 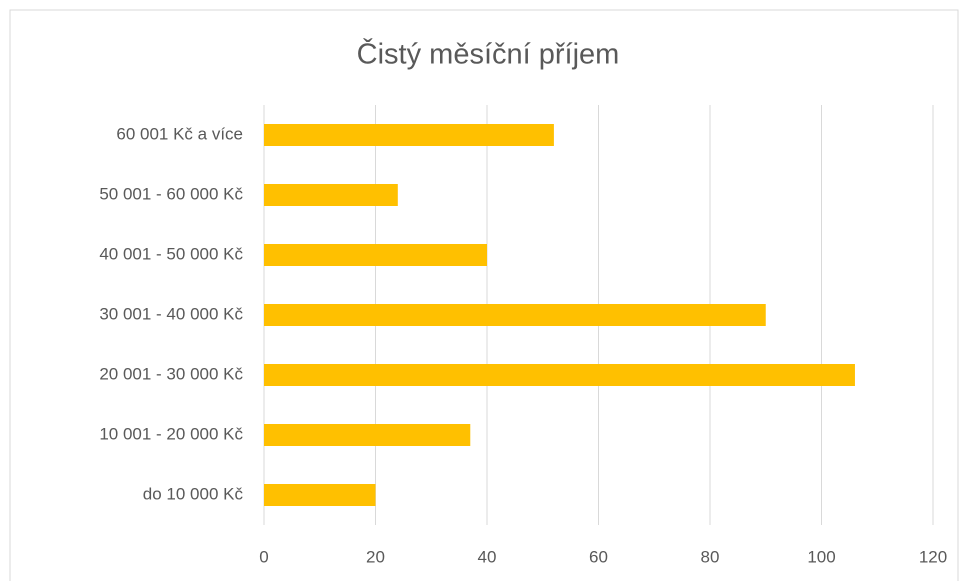 I want to click on y-tick-label: 40 001 - 50 000 Kč, so click(x=171, y=253).